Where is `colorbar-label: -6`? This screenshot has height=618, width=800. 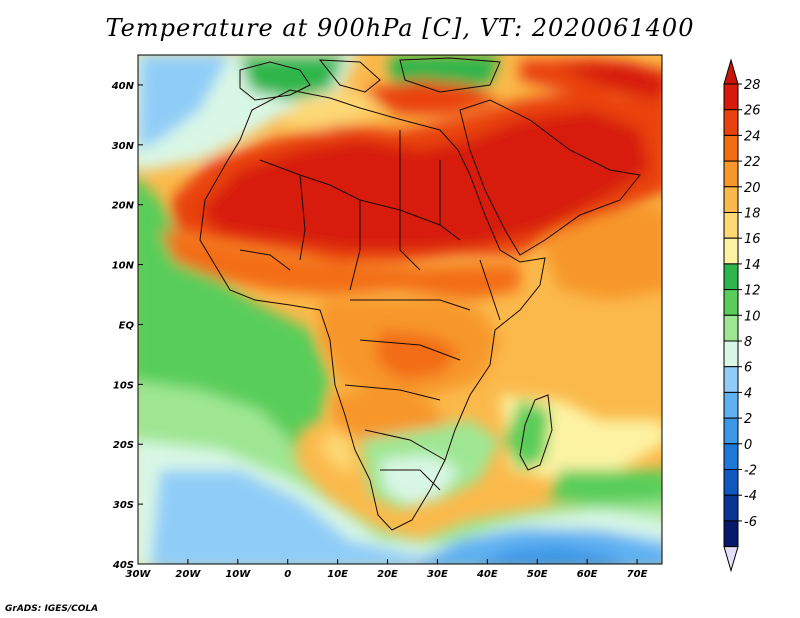
colorbar-label: -6 is located at coordinates (750, 522).